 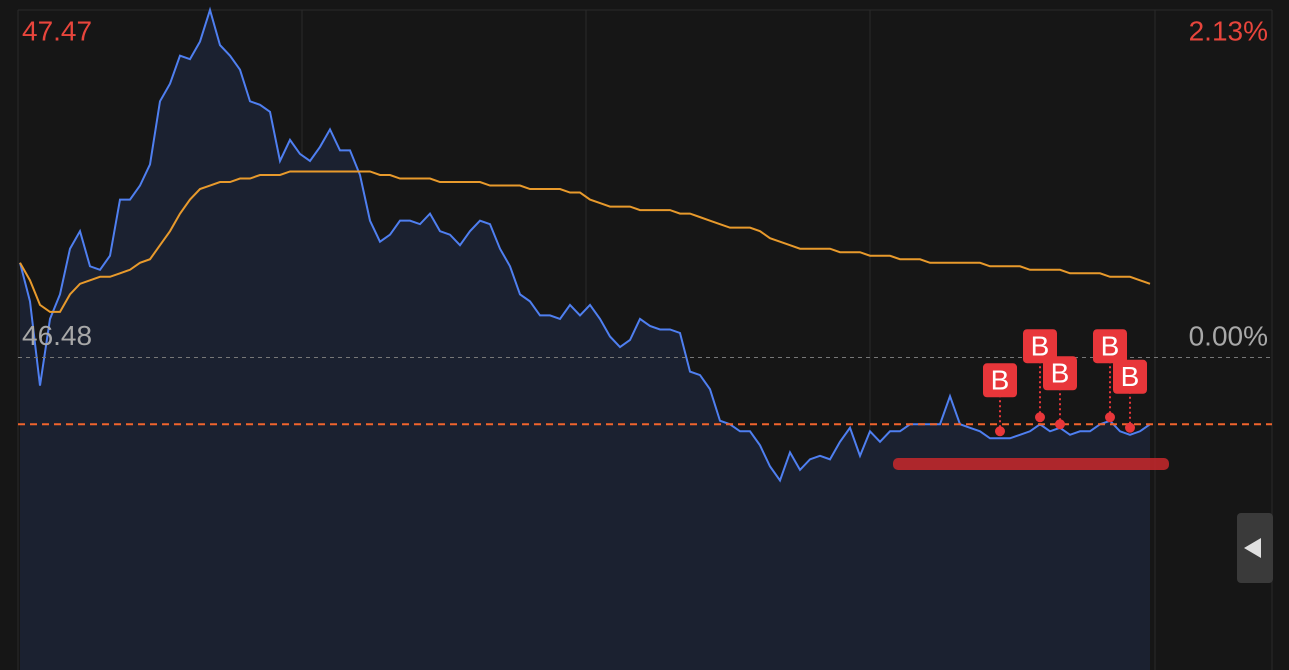 What do you see at coordinates (57, 335) in the screenshot?
I see `y-tick-label: 46.48` at bounding box center [57, 335].